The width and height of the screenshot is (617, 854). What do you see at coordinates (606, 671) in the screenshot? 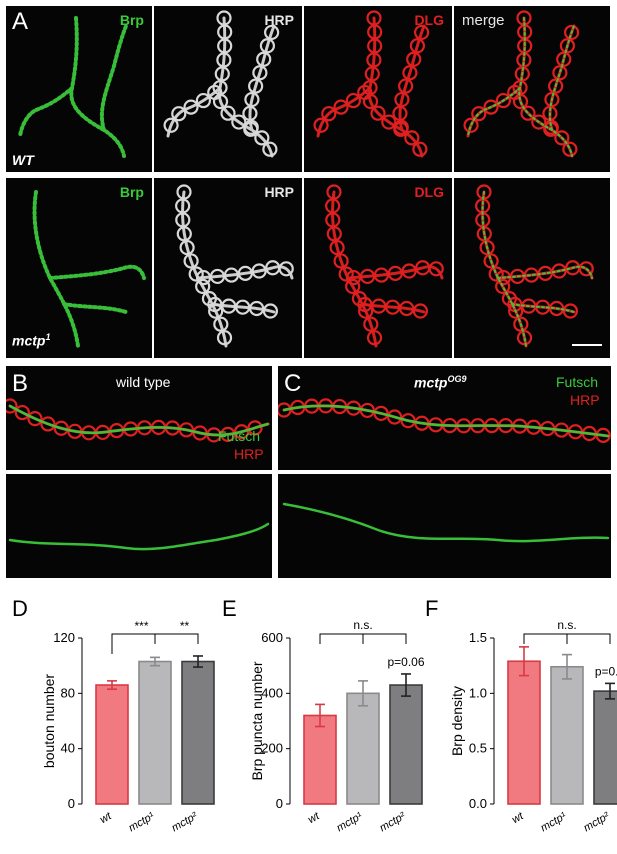
I see `p-value-label: p=0.1` at bounding box center [606, 671].